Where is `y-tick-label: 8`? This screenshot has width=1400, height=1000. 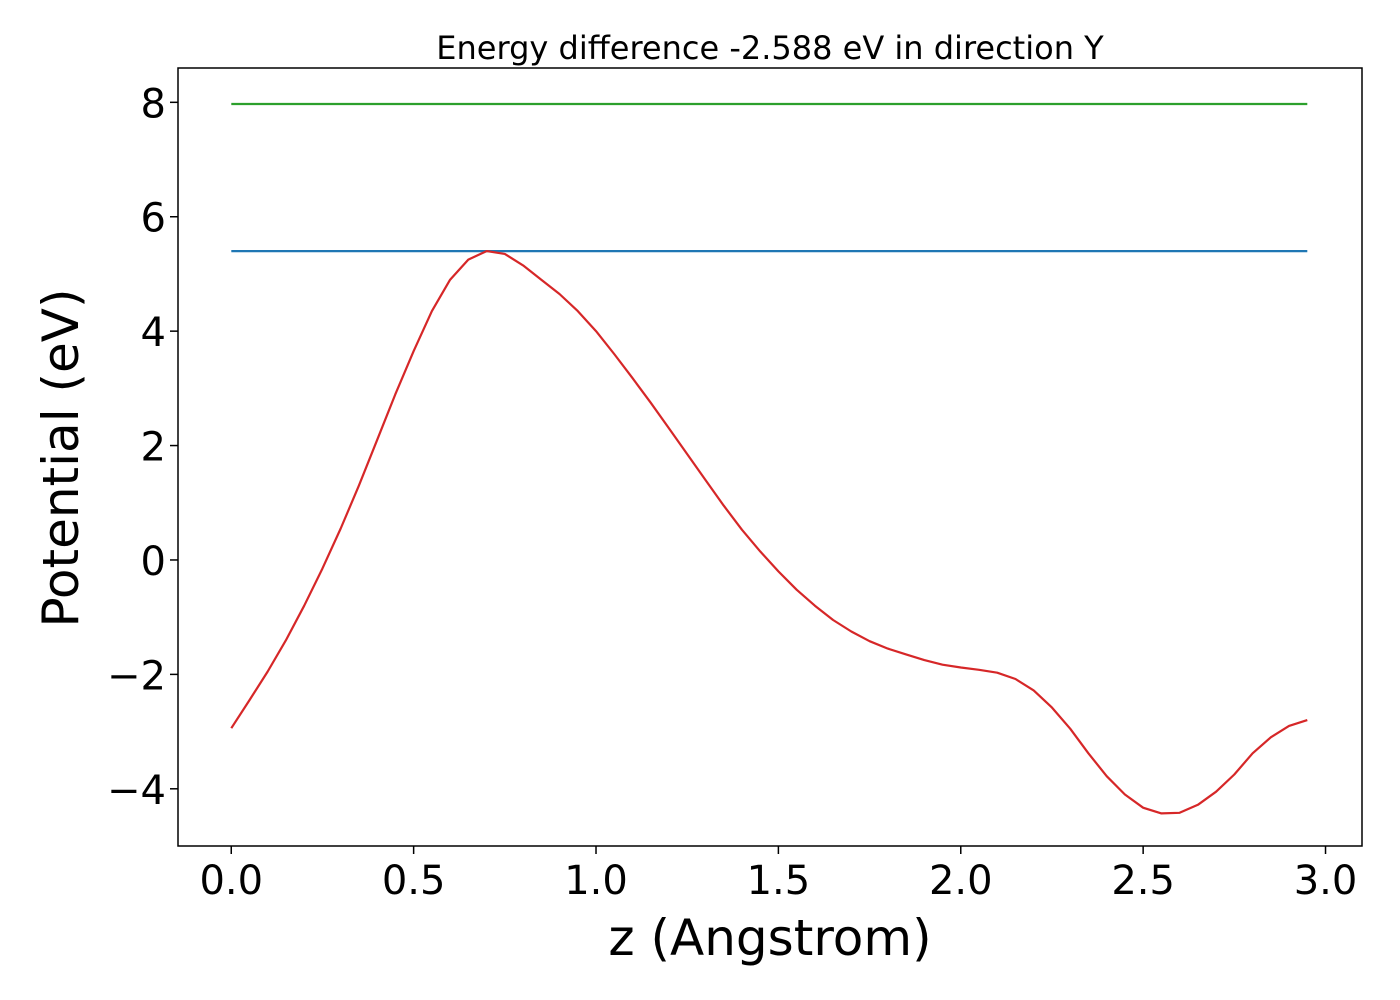 y-tick-label: 8 is located at coordinates (153, 104).